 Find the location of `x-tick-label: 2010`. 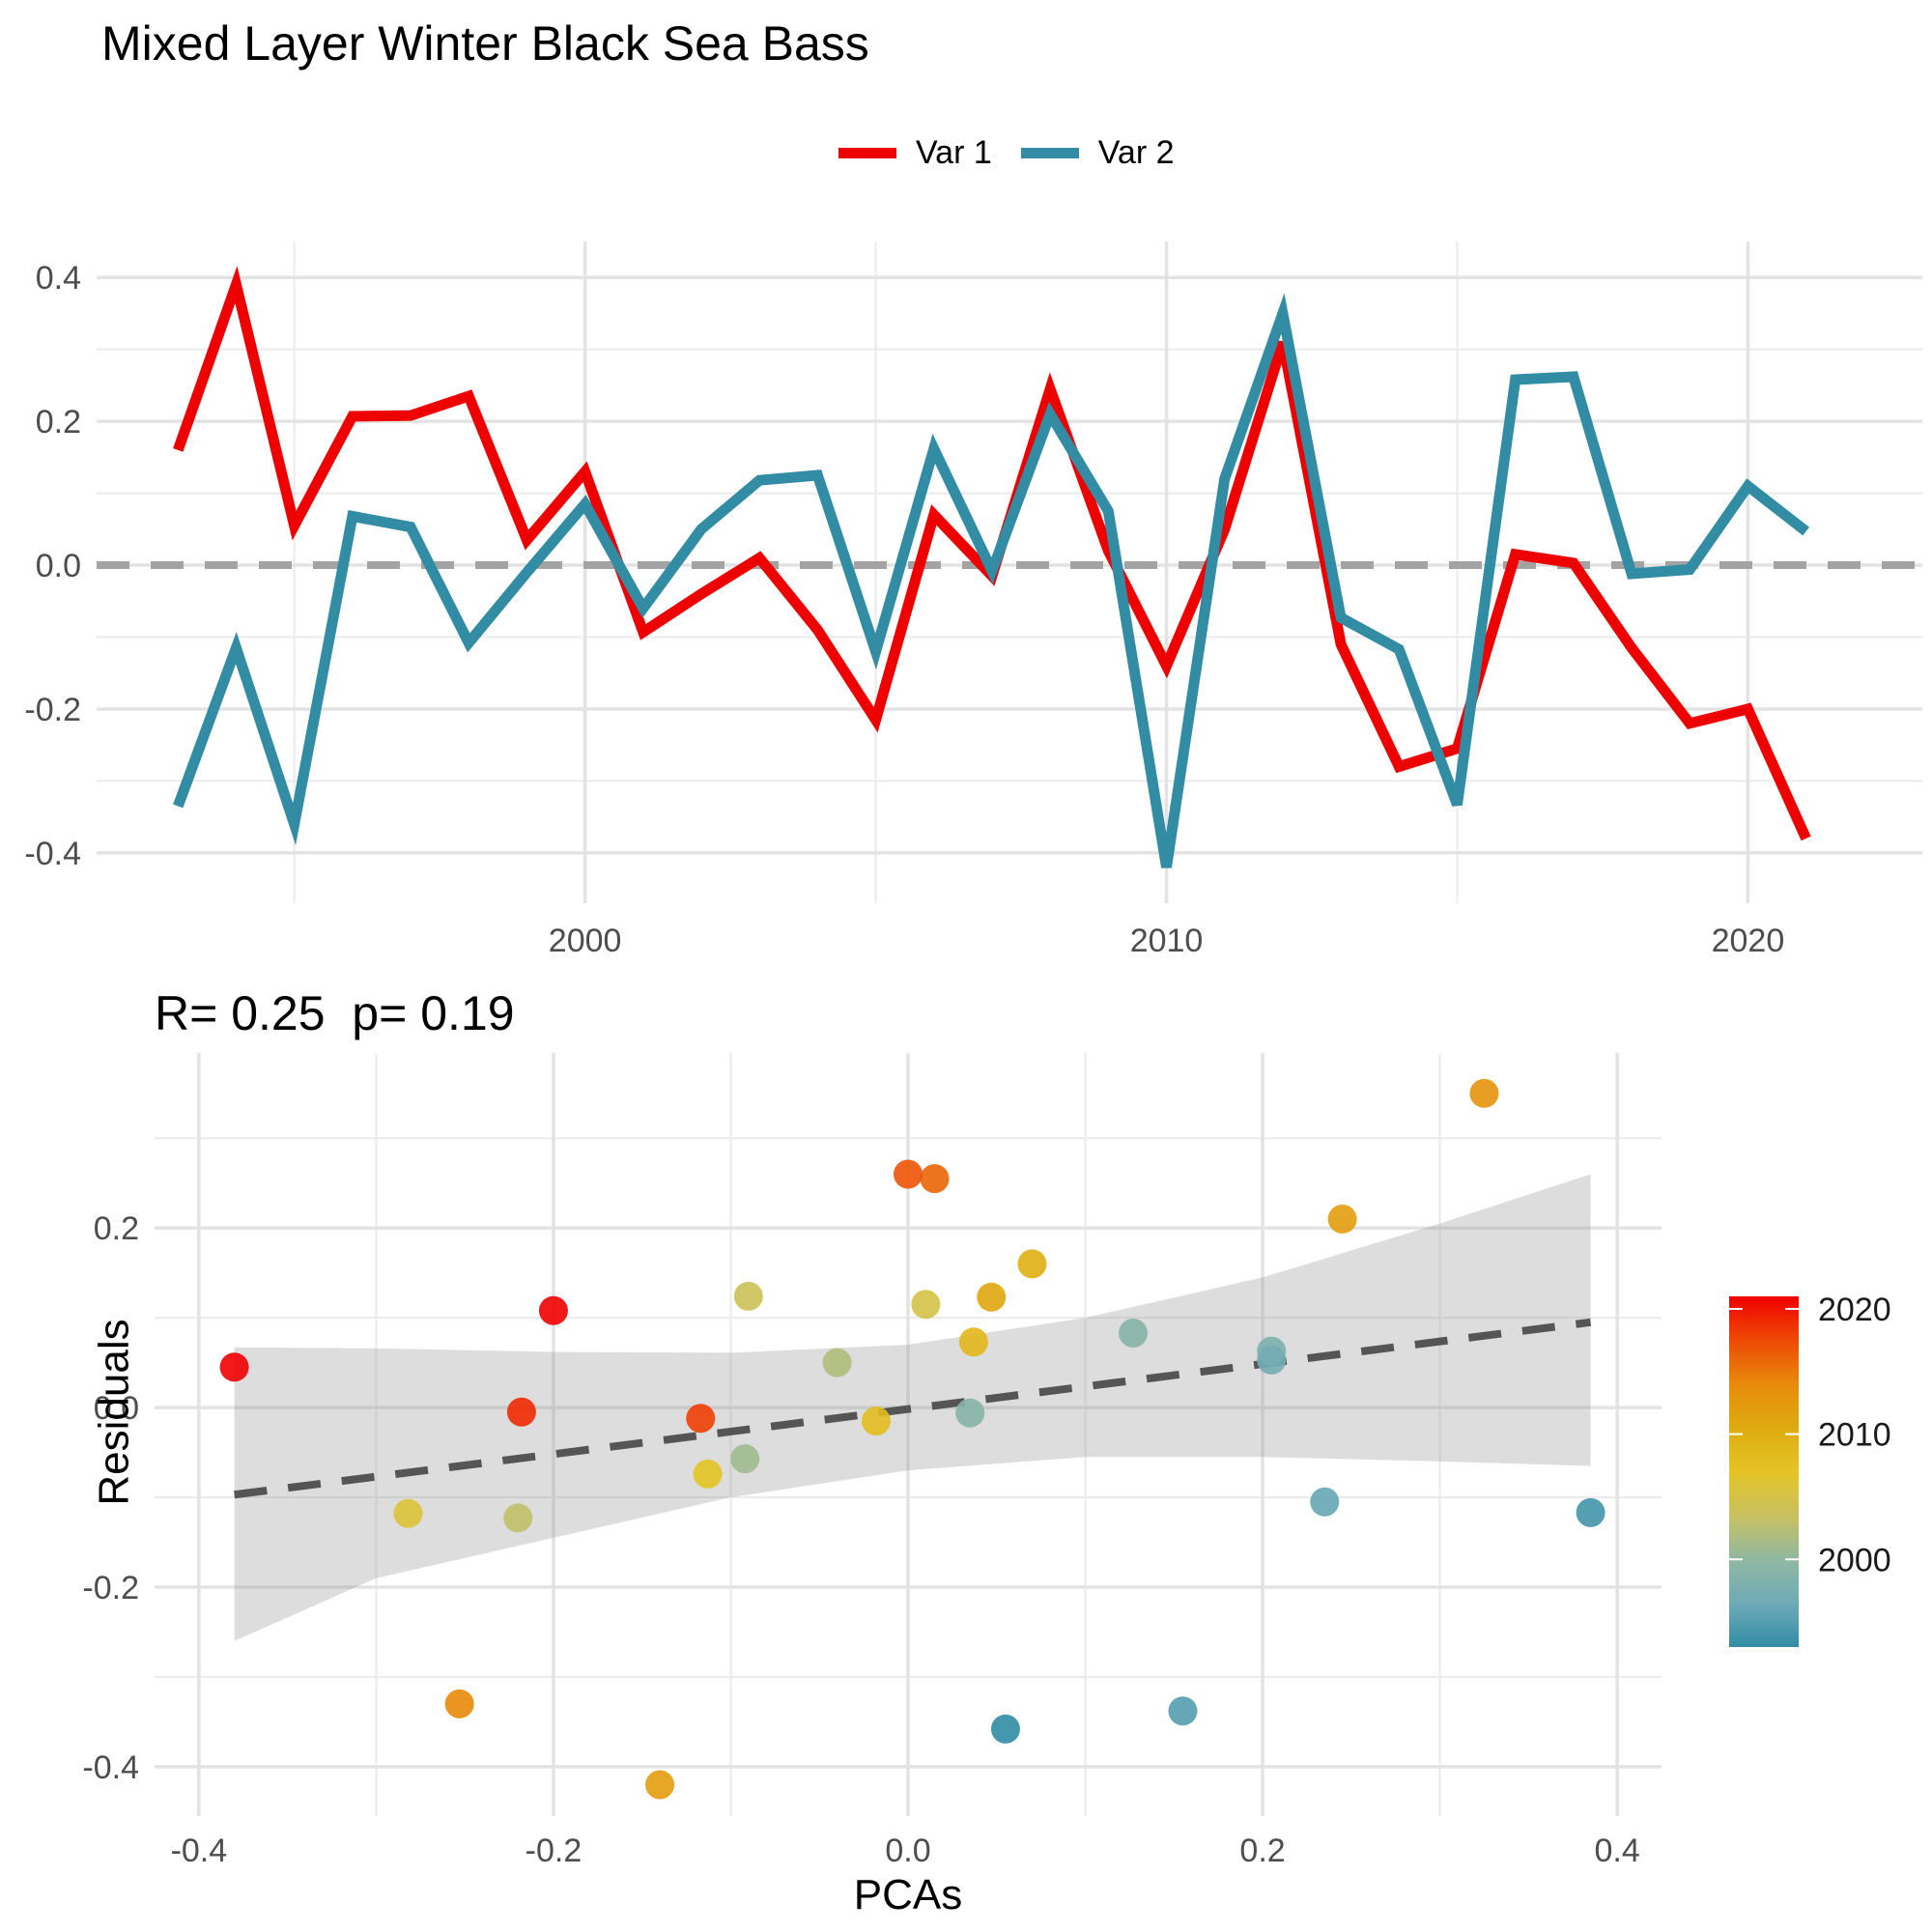

x-tick-label: 2010 is located at coordinates (1167, 941).